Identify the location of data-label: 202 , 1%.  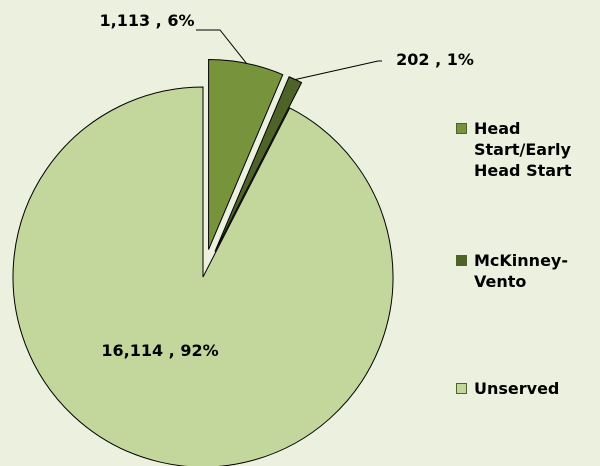
(435, 59).